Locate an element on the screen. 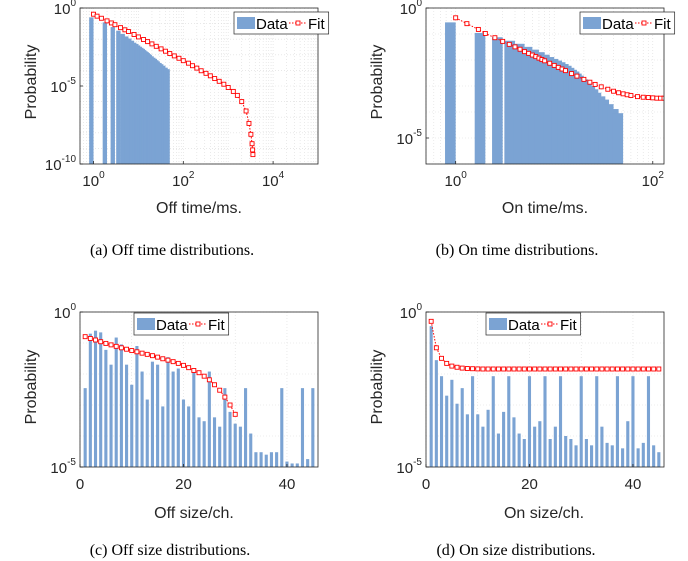 The image size is (688, 561). fit-c is located at coordinates (160, 375).